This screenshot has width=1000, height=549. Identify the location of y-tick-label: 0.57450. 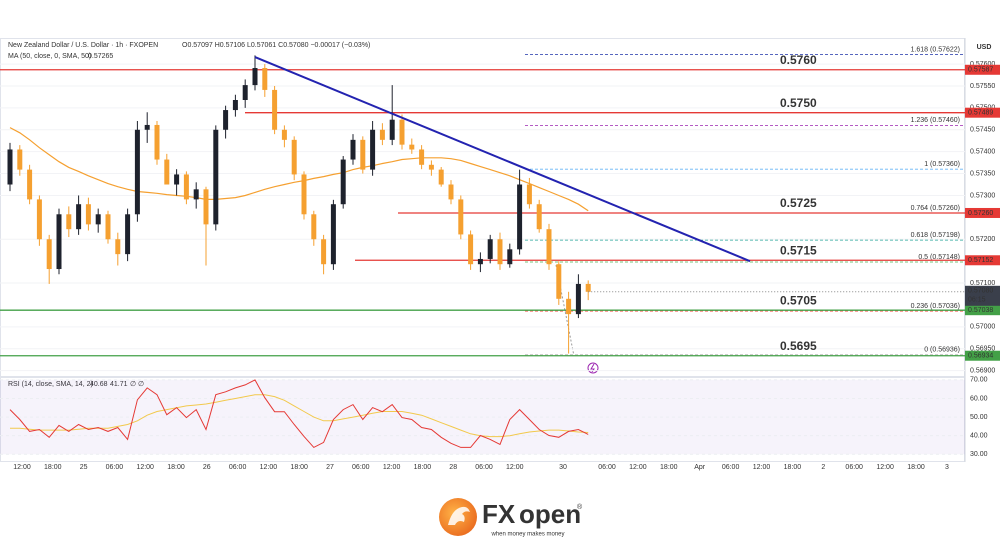
(982, 130).